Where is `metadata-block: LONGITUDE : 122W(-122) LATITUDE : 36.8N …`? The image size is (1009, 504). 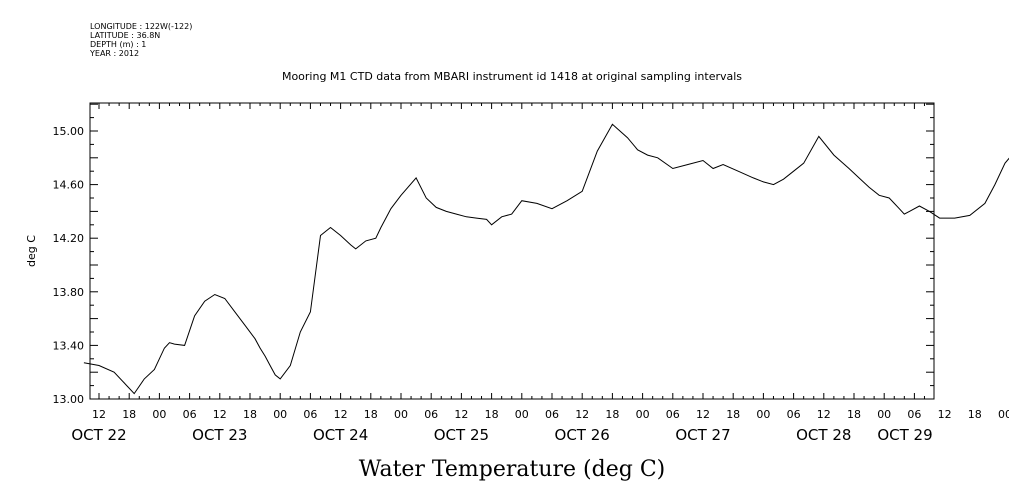 metadata-block: LONGITUDE : 122W(-122) LATITUDE : 36.8N … is located at coordinates (141, 40).